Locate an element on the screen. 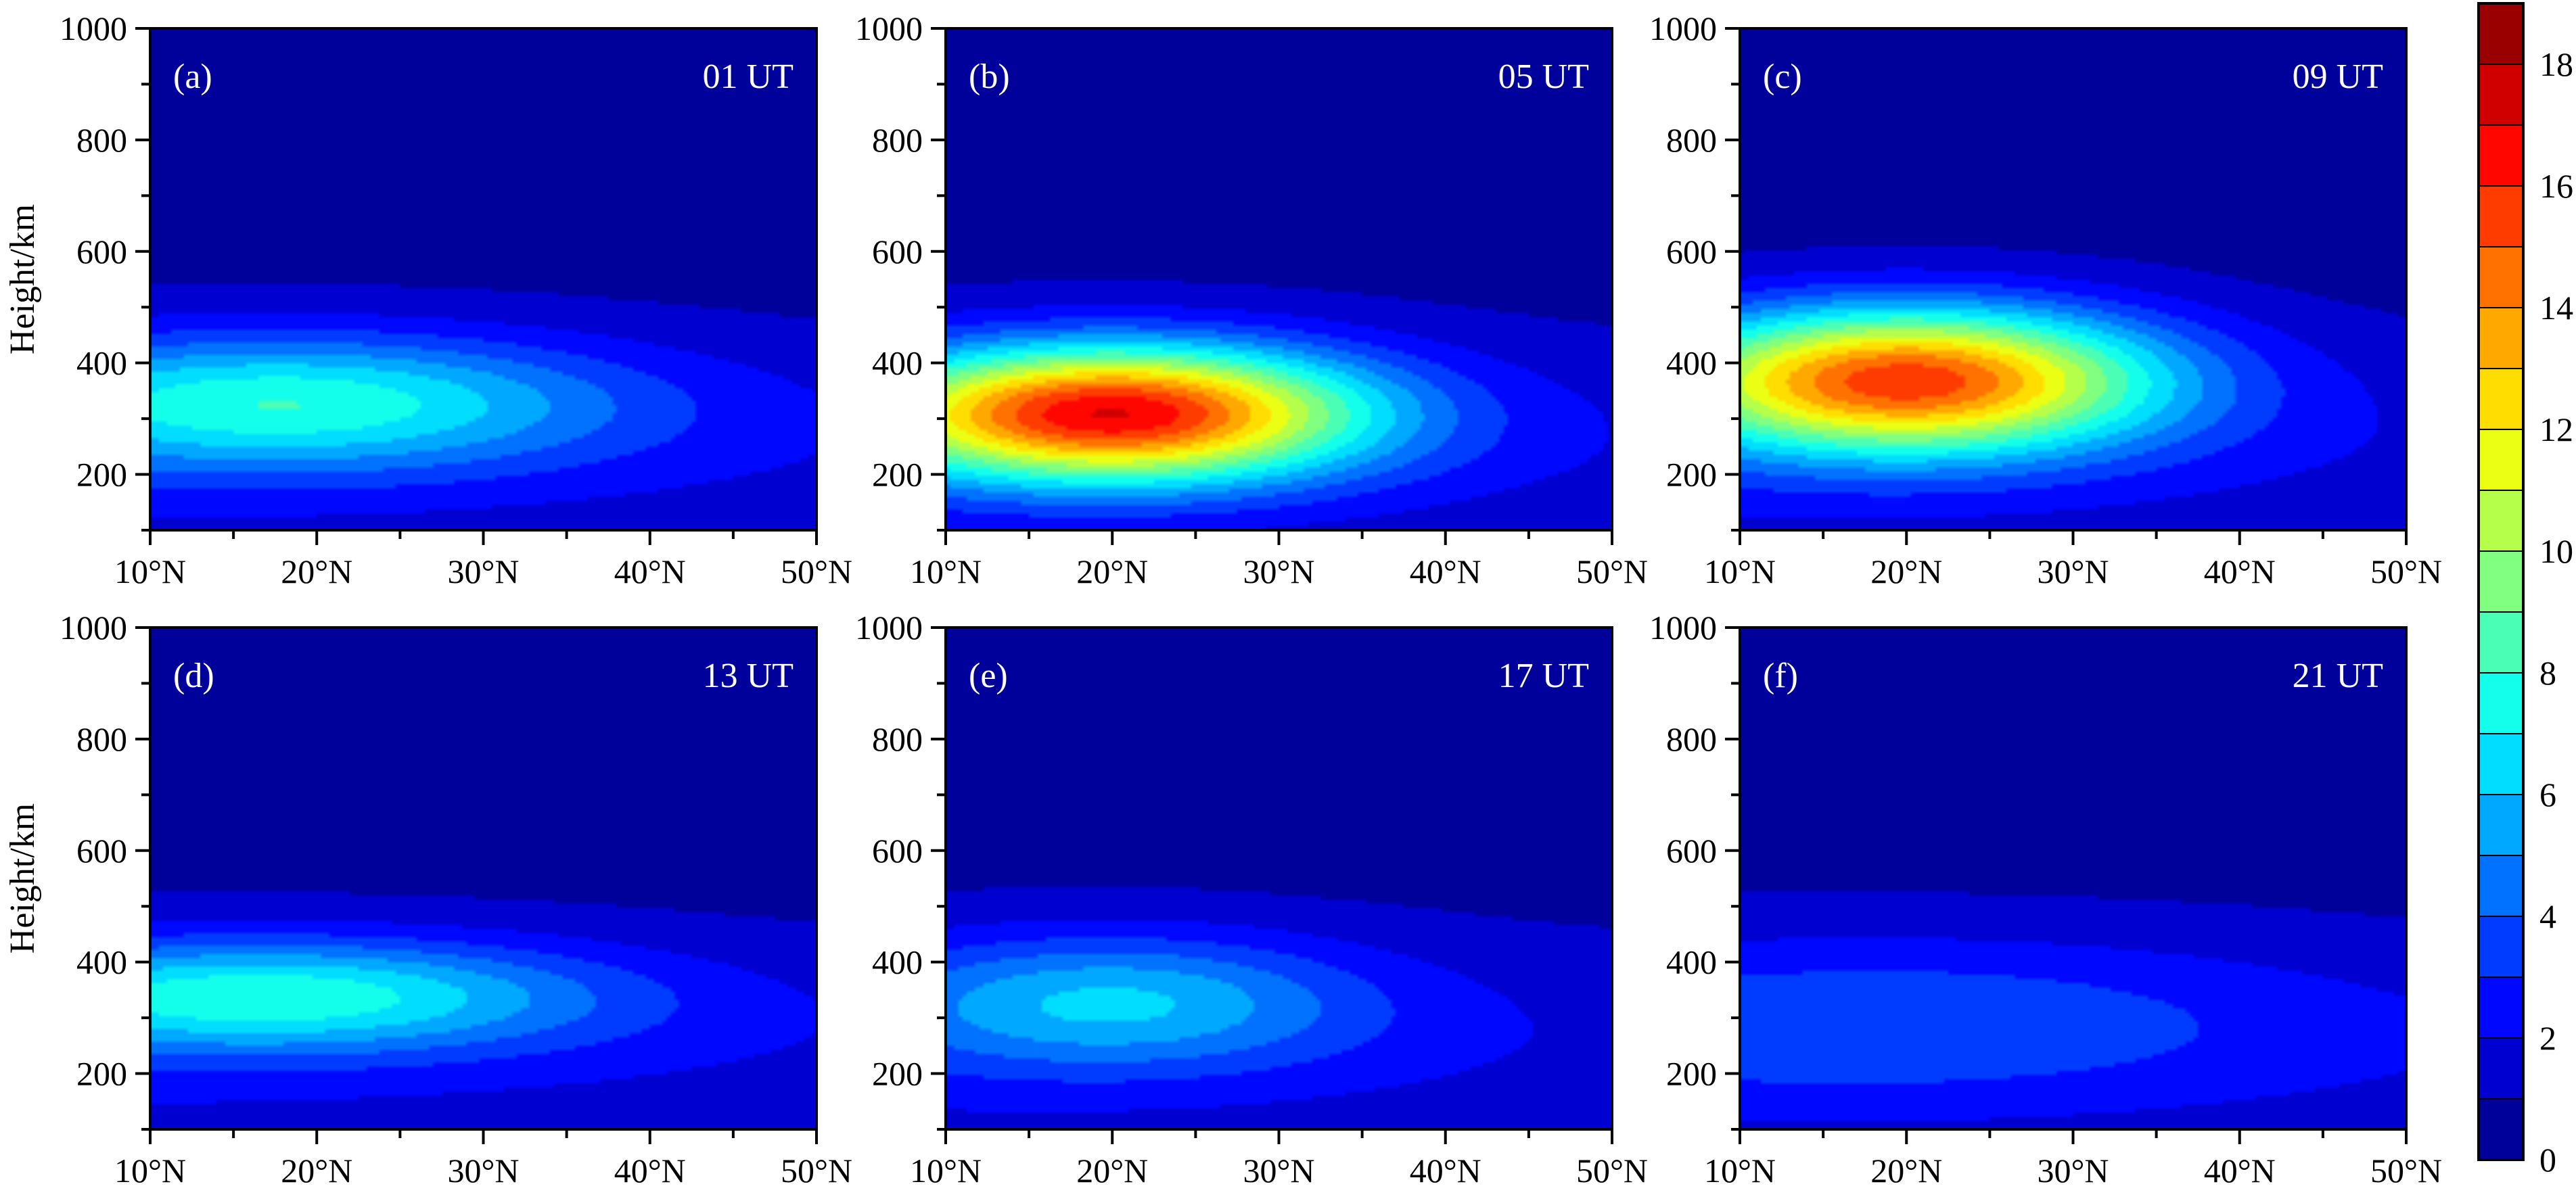 This screenshot has height=1201, width=2576. colorbar-frame is located at coordinates (2501, 581).